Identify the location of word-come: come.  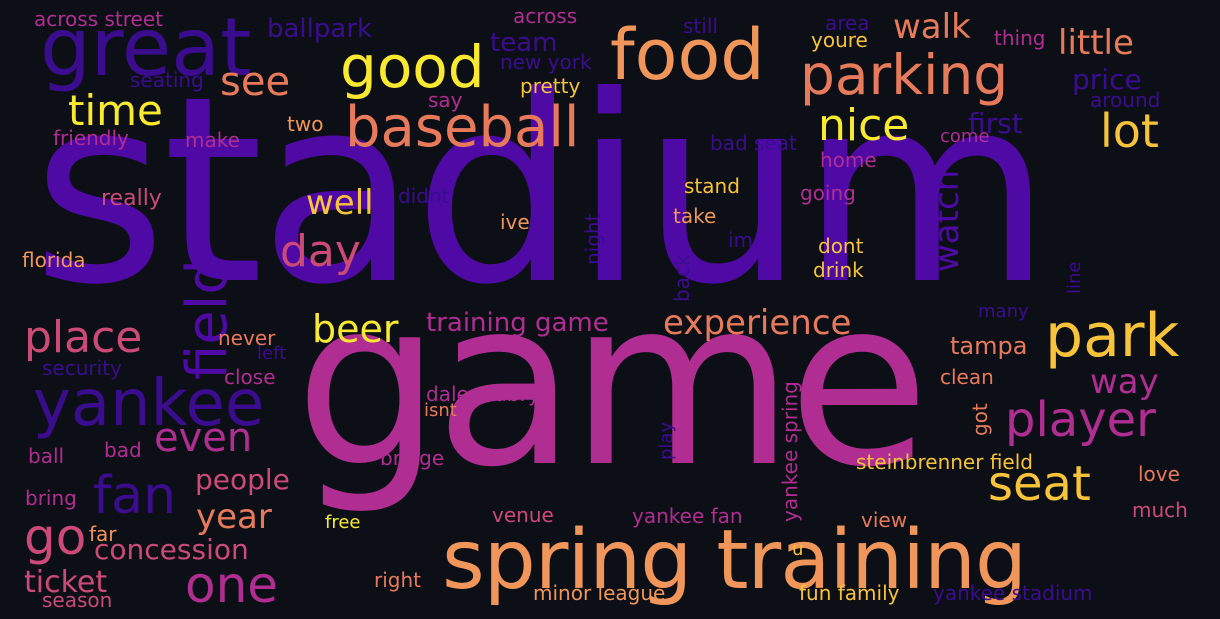
(965, 136).